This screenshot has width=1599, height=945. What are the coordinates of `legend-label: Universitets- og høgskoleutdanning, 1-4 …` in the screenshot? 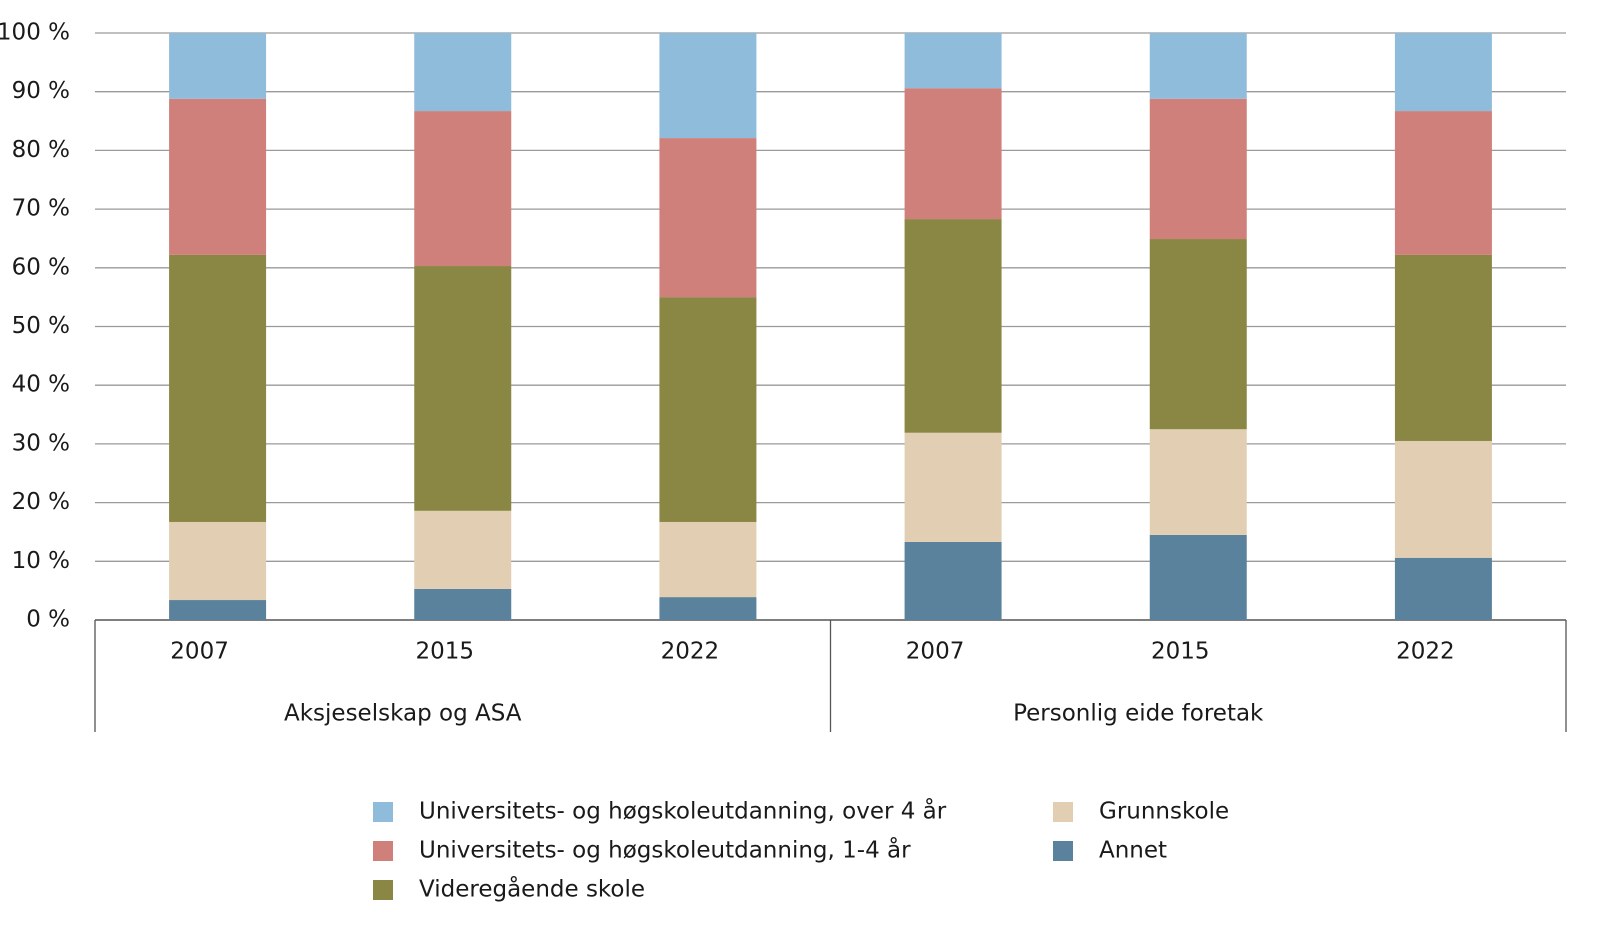 It's located at (665, 850).